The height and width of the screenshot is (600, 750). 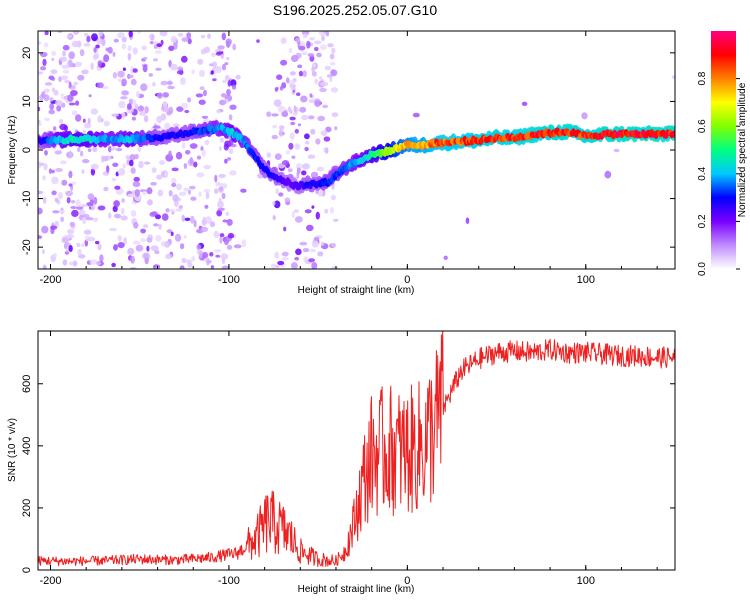 What do you see at coordinates (702, 269) in the screenshot?
I see `colorbar-tick-label: 0.0` at bounding box center [702, 269].